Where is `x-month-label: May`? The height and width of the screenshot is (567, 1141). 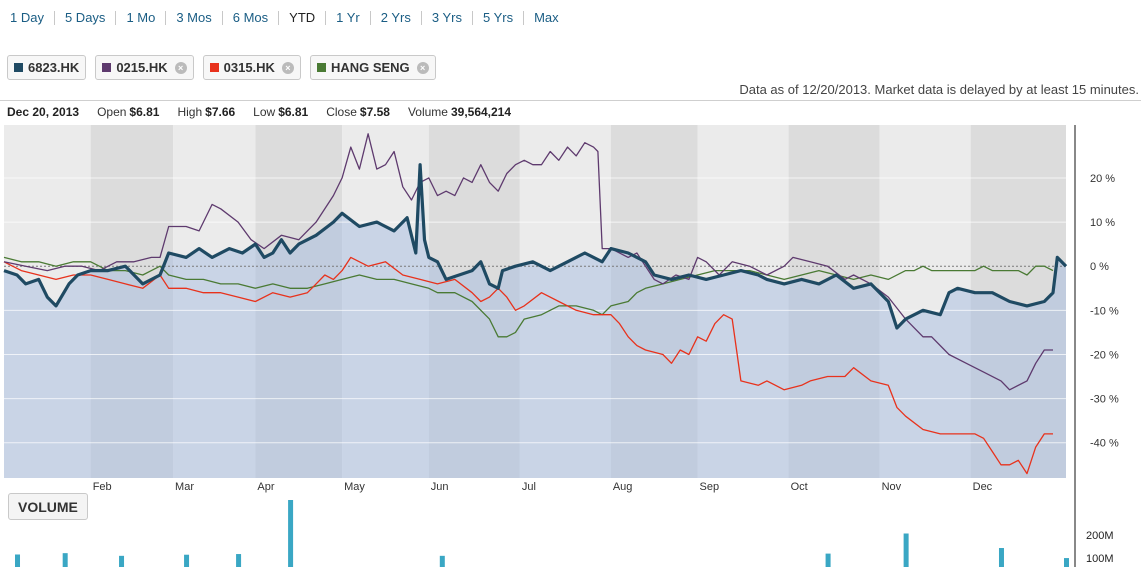
x-month-label: May is located at coordinates (354, 487).